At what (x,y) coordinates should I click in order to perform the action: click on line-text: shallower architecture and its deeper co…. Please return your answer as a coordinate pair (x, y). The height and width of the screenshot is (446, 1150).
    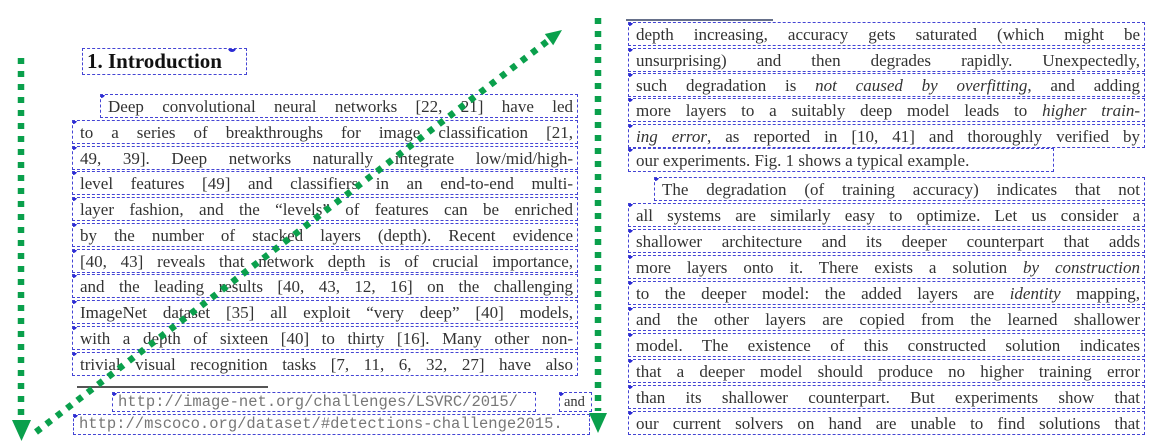
    Looking at the image, I should click on (888, 241).